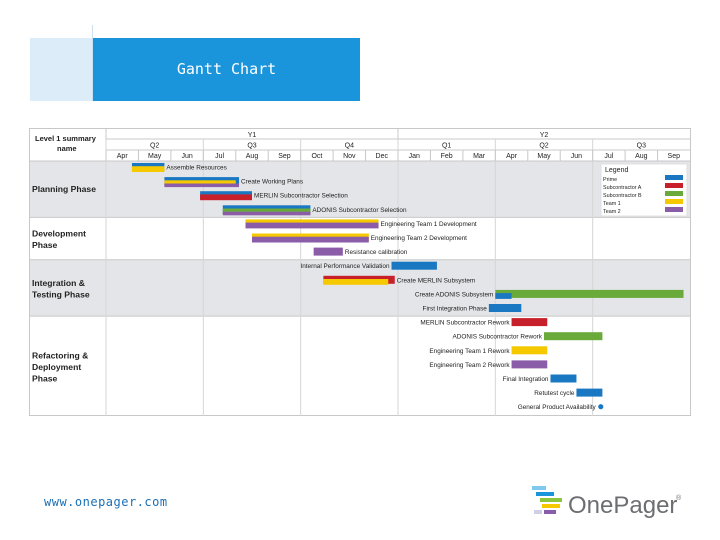 This screenshot has width=720, height=540. What do you see at coordinates (557, 407) in the screenshot?
I see `task-label: General Product Availability` at bounding box center [557, 407].